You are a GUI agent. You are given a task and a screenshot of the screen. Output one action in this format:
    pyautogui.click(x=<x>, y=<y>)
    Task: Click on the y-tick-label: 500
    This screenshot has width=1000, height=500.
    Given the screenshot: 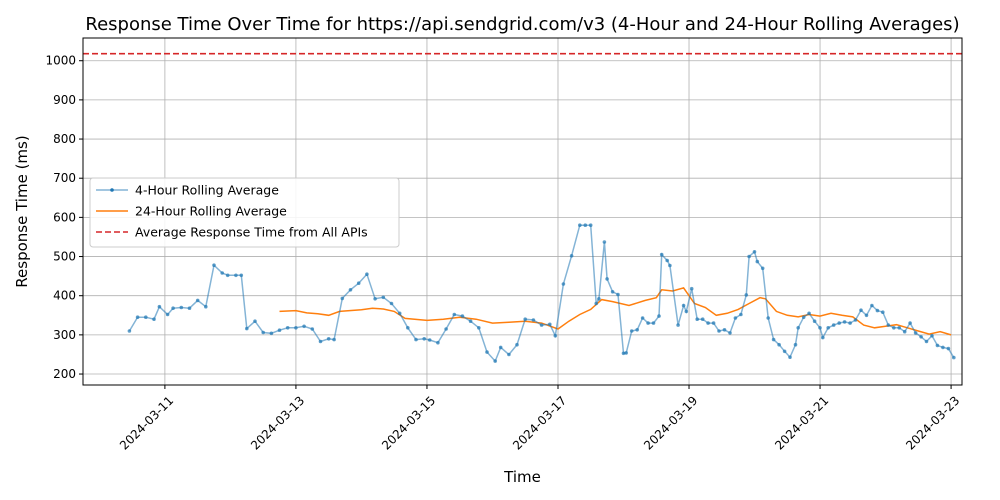 What is the action you would take?
    pyautogui.click(x=64, y=257)
    